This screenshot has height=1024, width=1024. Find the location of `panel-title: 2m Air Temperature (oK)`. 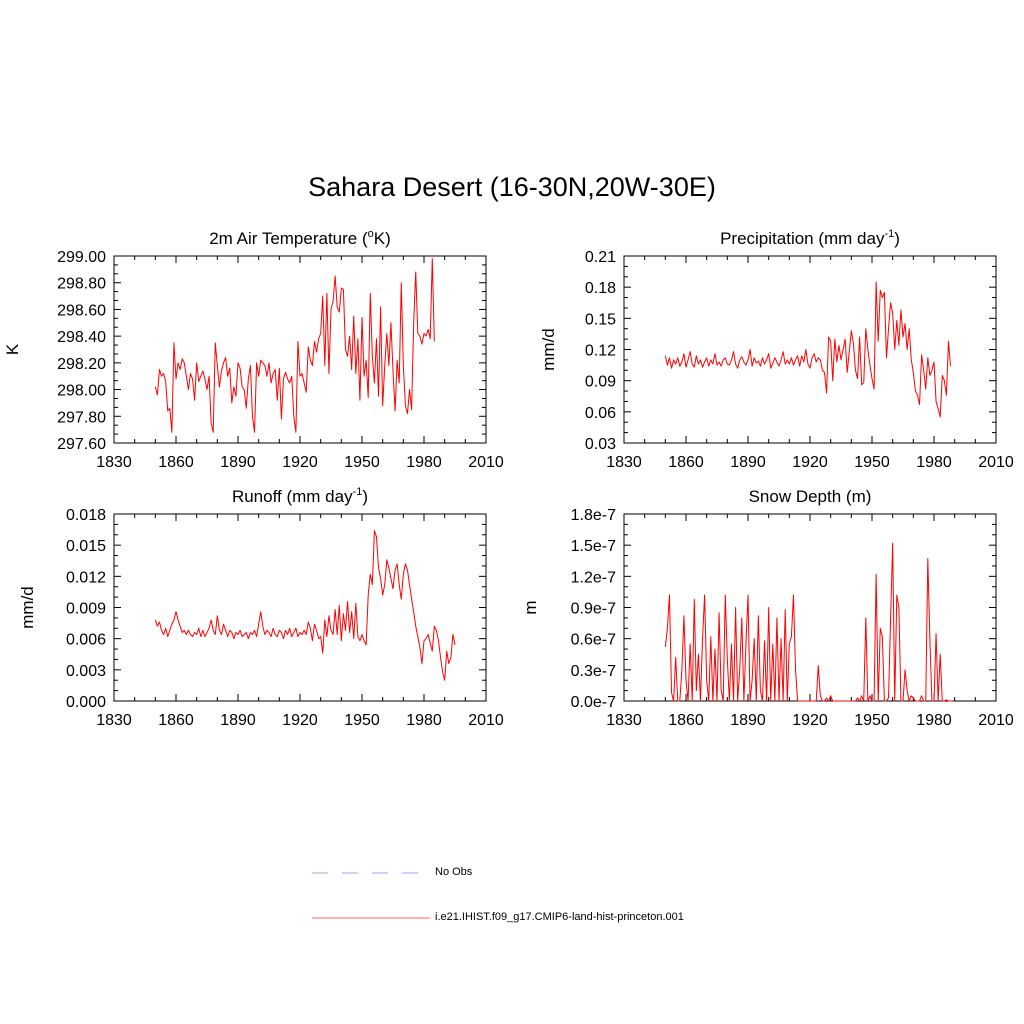

panel-title: 2m Air Temperature (oK) is located at coordinates (300, 238).